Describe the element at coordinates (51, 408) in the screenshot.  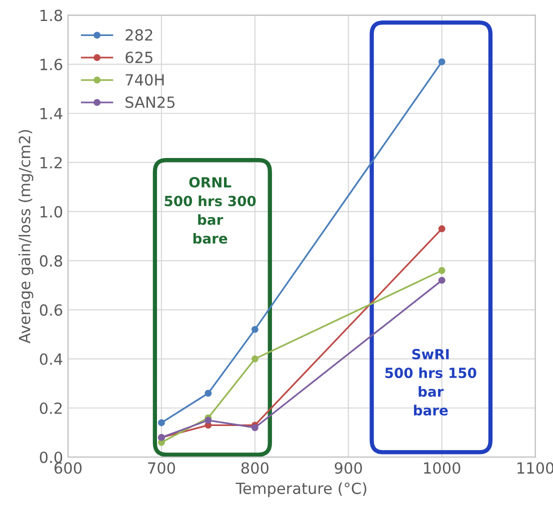
I see `y-tick-label: 0.2` at that location.